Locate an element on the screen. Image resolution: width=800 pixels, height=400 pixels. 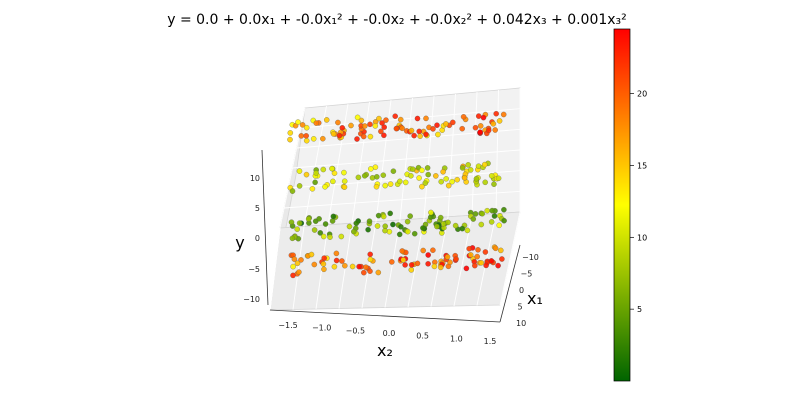
colorbar-ticks: 5 10 15 20 is located at coordinates (638, 202).